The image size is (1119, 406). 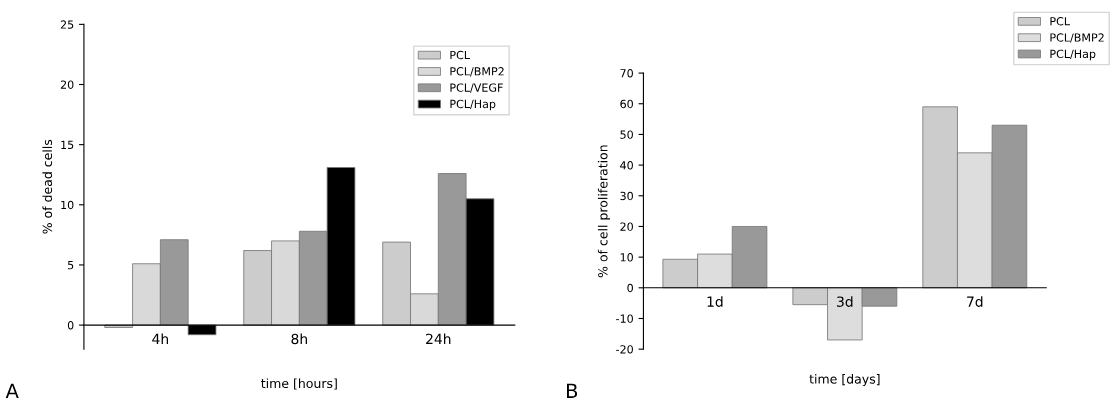 What do you see at coordinates (603, 211) in the screenshot?
I see `y-axis-title: % of cell proliferation` at bounding box center [603, 211].